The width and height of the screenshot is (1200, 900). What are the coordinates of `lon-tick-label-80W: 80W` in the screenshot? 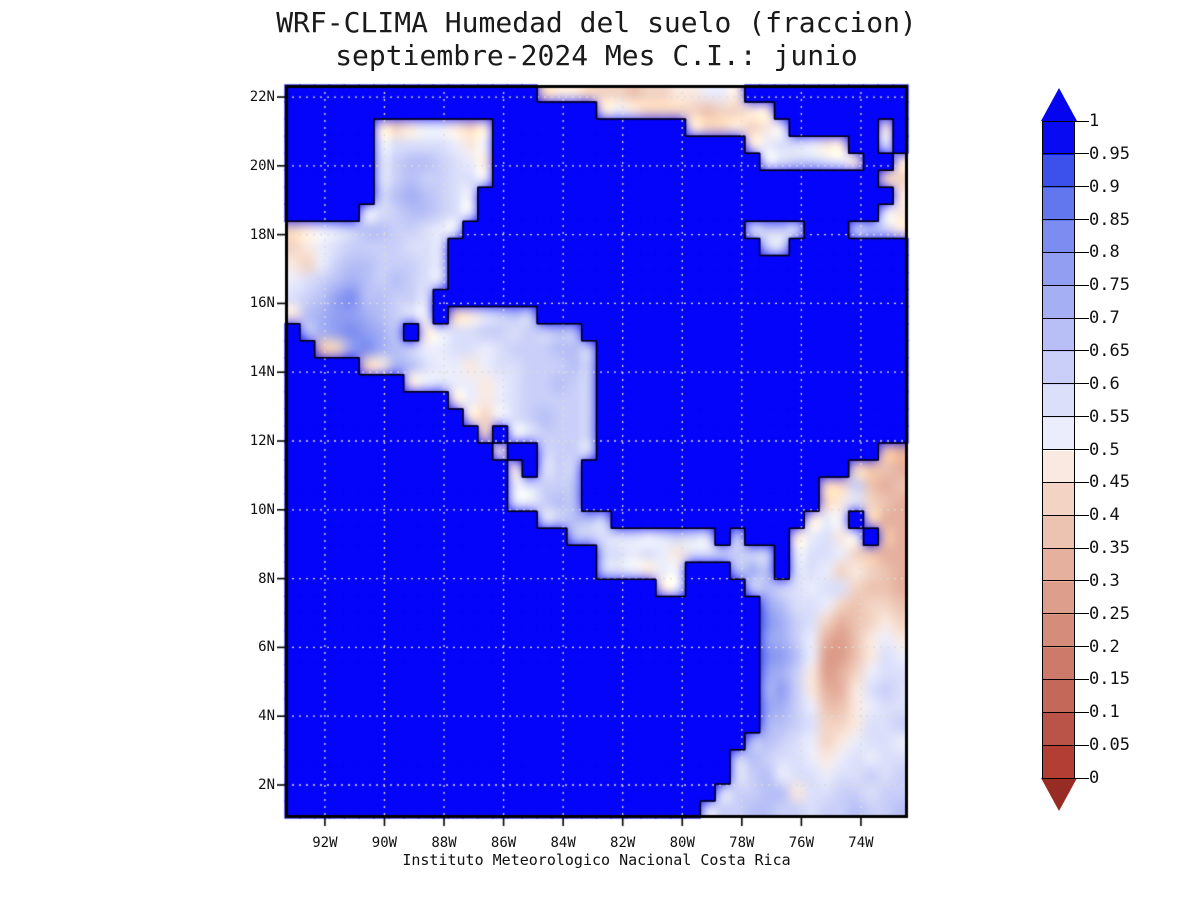 It's located at (682, 843).